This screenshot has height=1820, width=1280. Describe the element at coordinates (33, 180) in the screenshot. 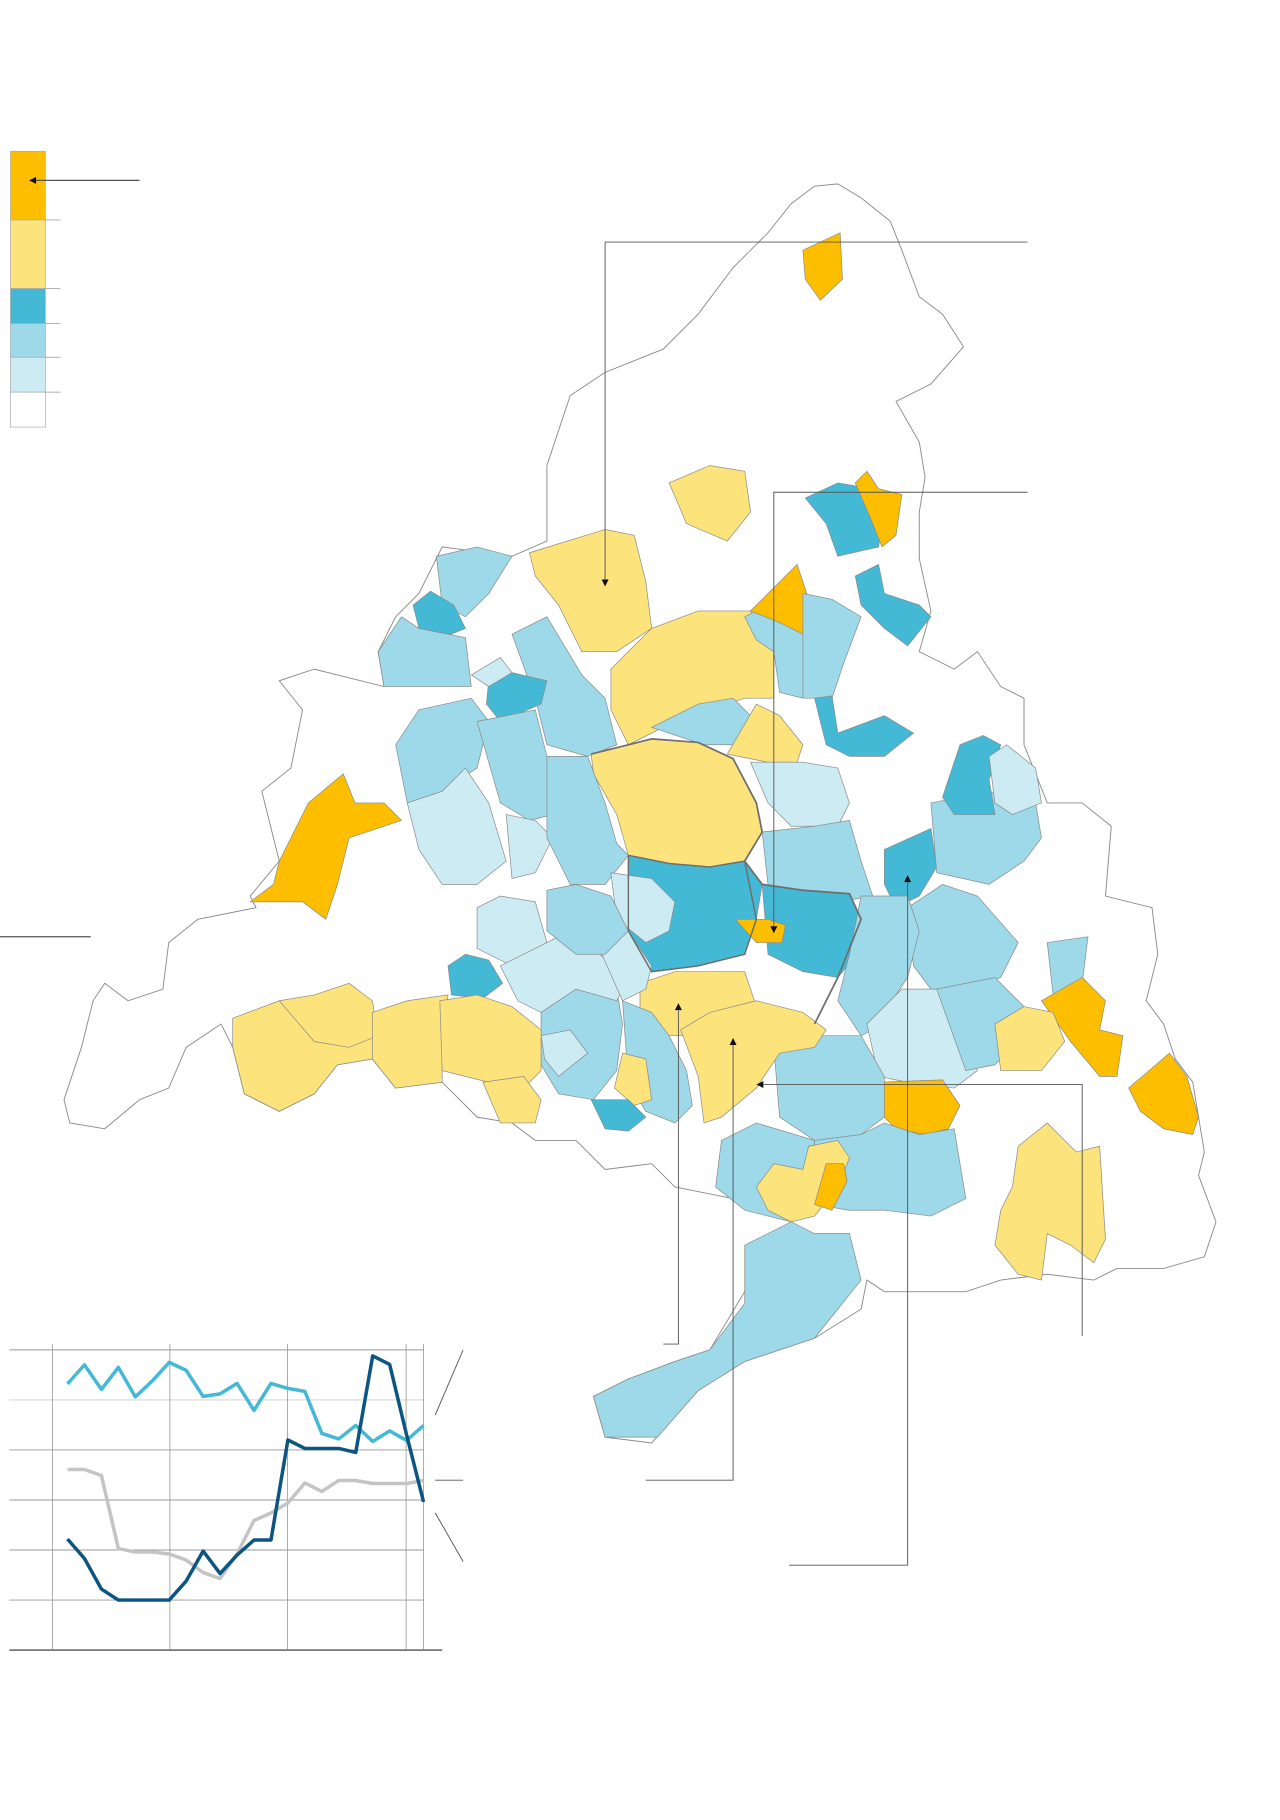

I see `legend-pointer-arrowhead` at that location.